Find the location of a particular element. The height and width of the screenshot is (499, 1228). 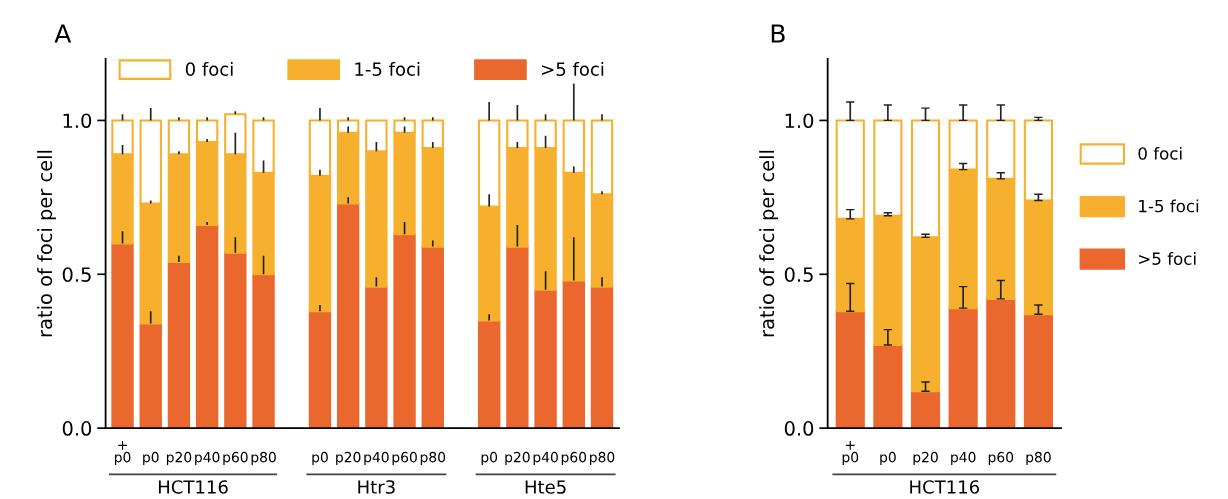

text: Hte5 is located at coordinates (545, 487).